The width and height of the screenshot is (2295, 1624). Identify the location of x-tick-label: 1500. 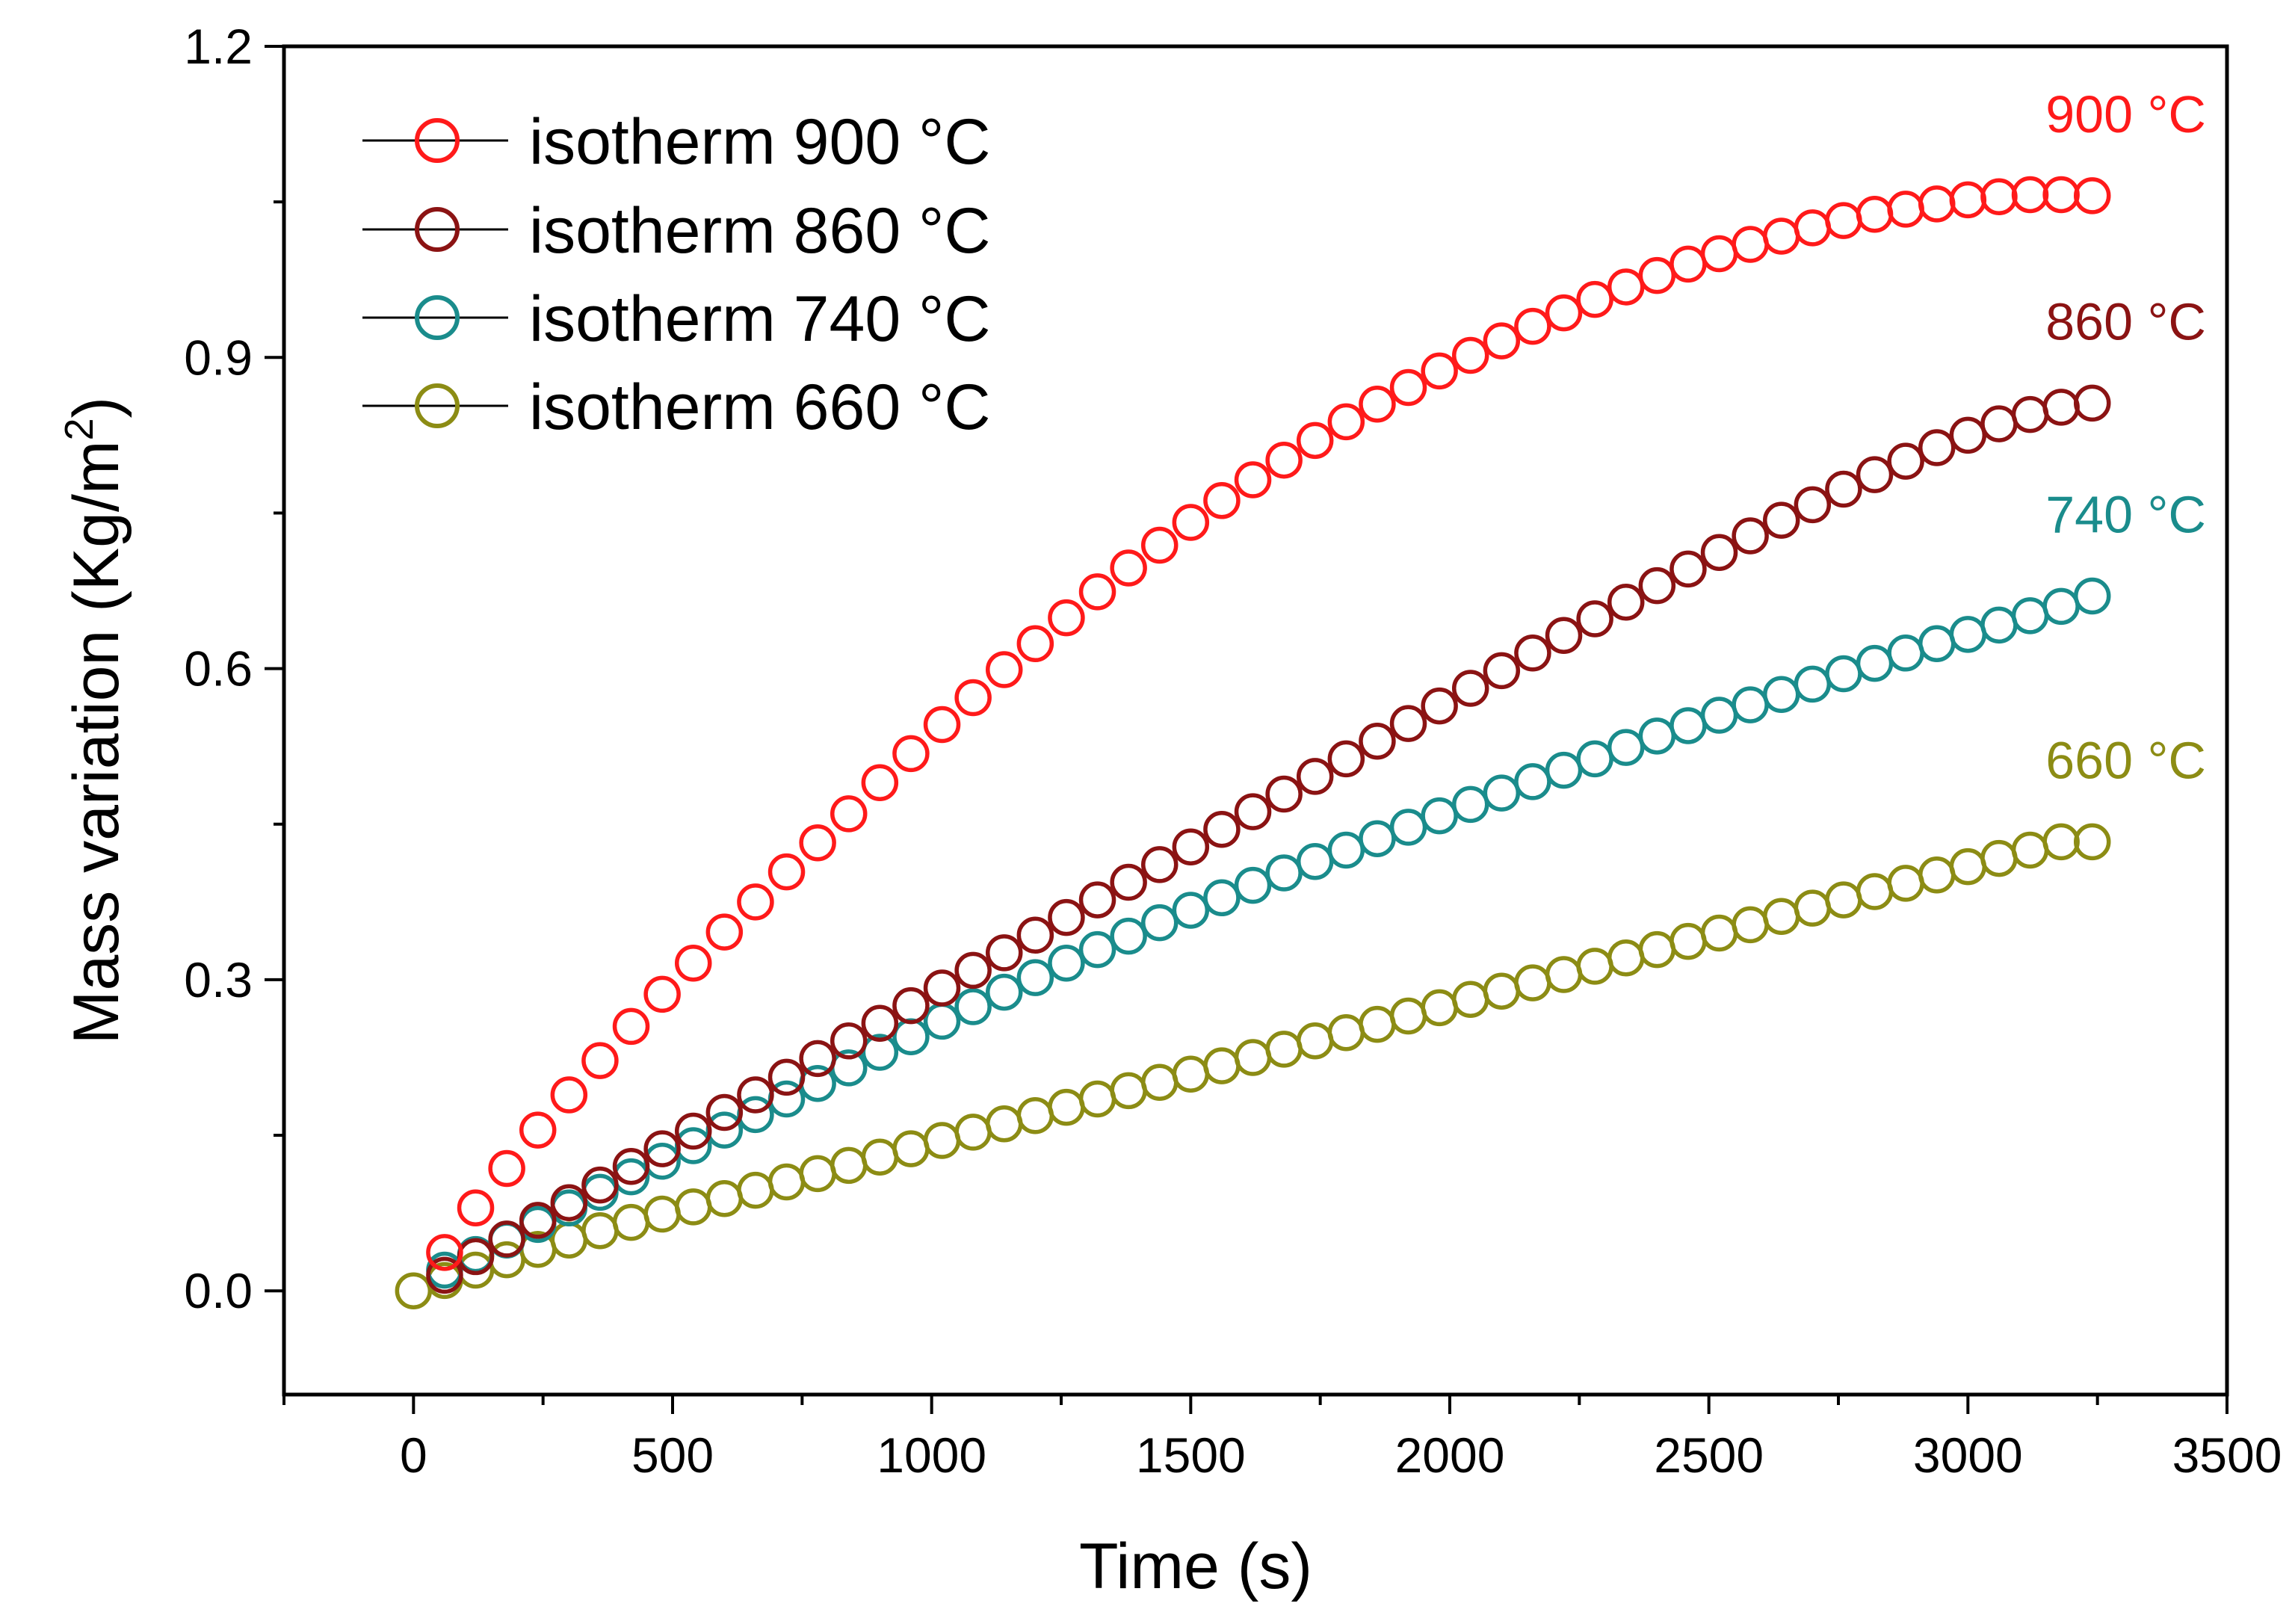
(1191, 1455).